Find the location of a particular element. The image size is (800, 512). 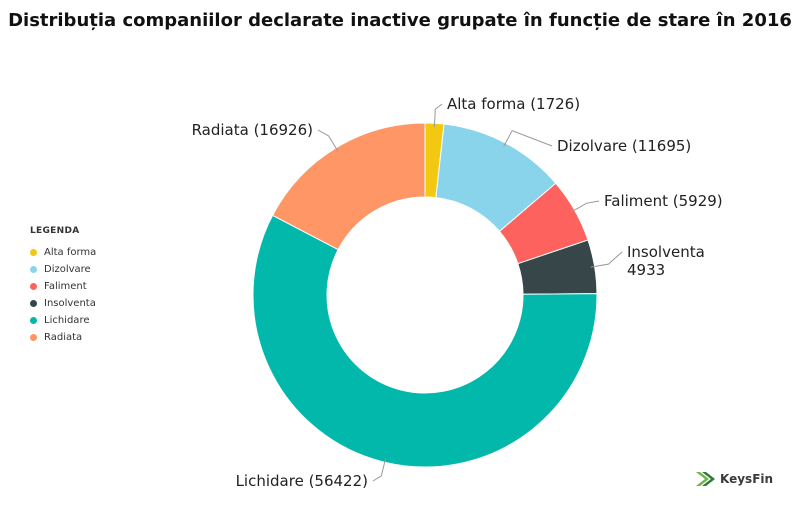

keysfin-logo: KeysFin is located at coordinates (733, 479).